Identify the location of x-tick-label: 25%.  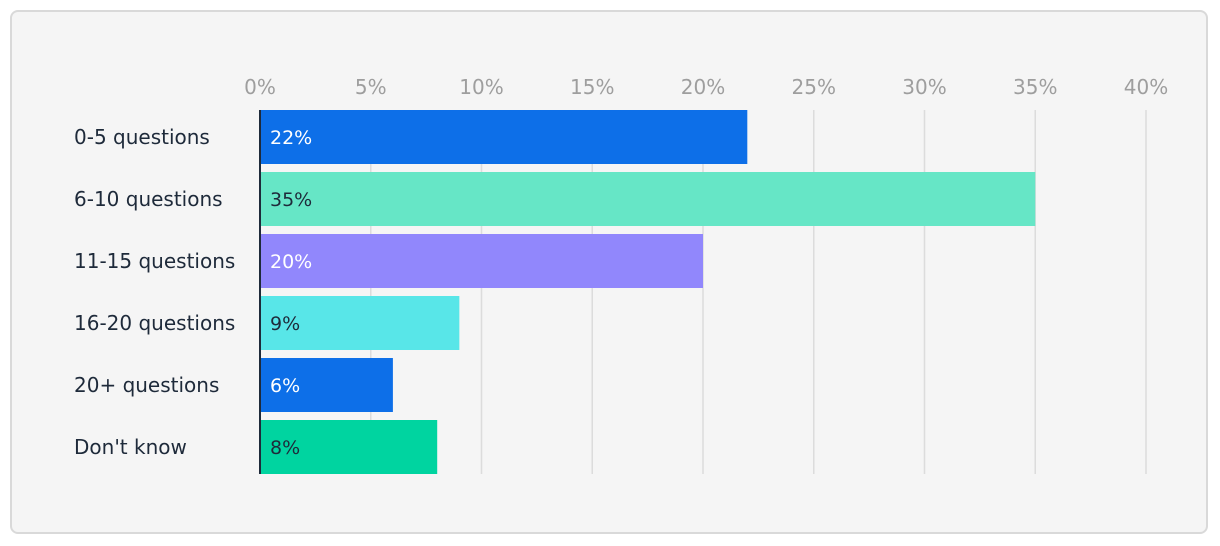
(814, 87).